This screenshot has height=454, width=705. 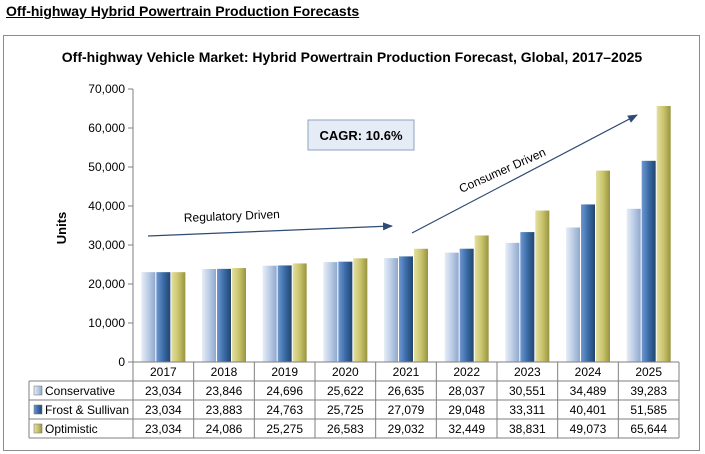 I want to click on y-tick-label: 30,000, so click(x=106, y=245).